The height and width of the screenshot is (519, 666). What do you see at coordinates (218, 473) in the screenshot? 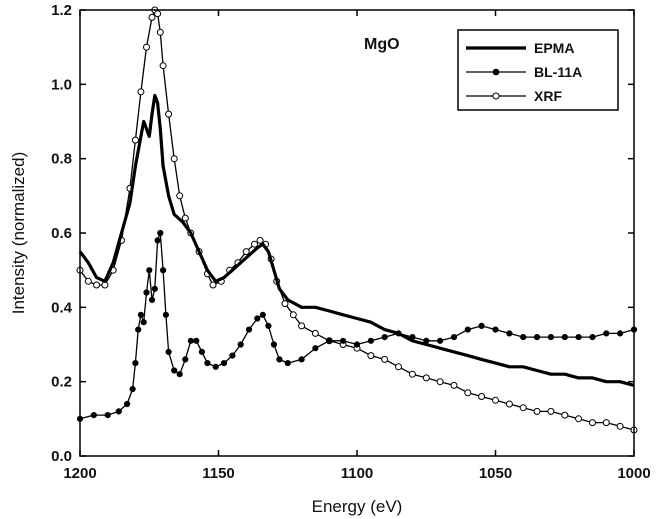
I see `x-tick-label: 1150` at bounding box center [218, 473].